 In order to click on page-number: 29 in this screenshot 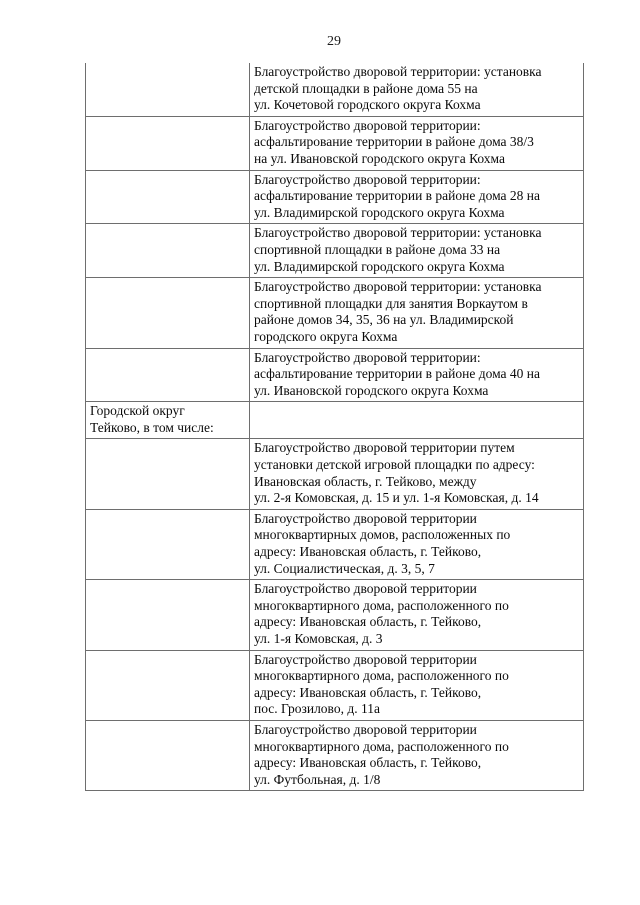, I will do `click(334, 41)`.